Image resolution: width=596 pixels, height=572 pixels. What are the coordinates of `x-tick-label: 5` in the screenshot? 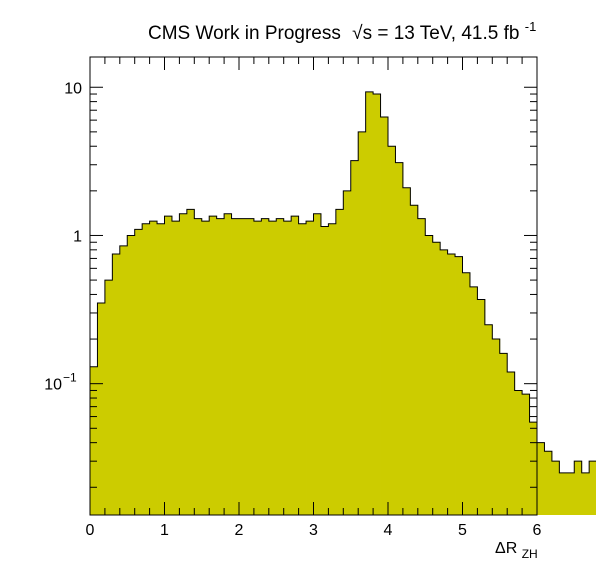 It's located at (462, 530).